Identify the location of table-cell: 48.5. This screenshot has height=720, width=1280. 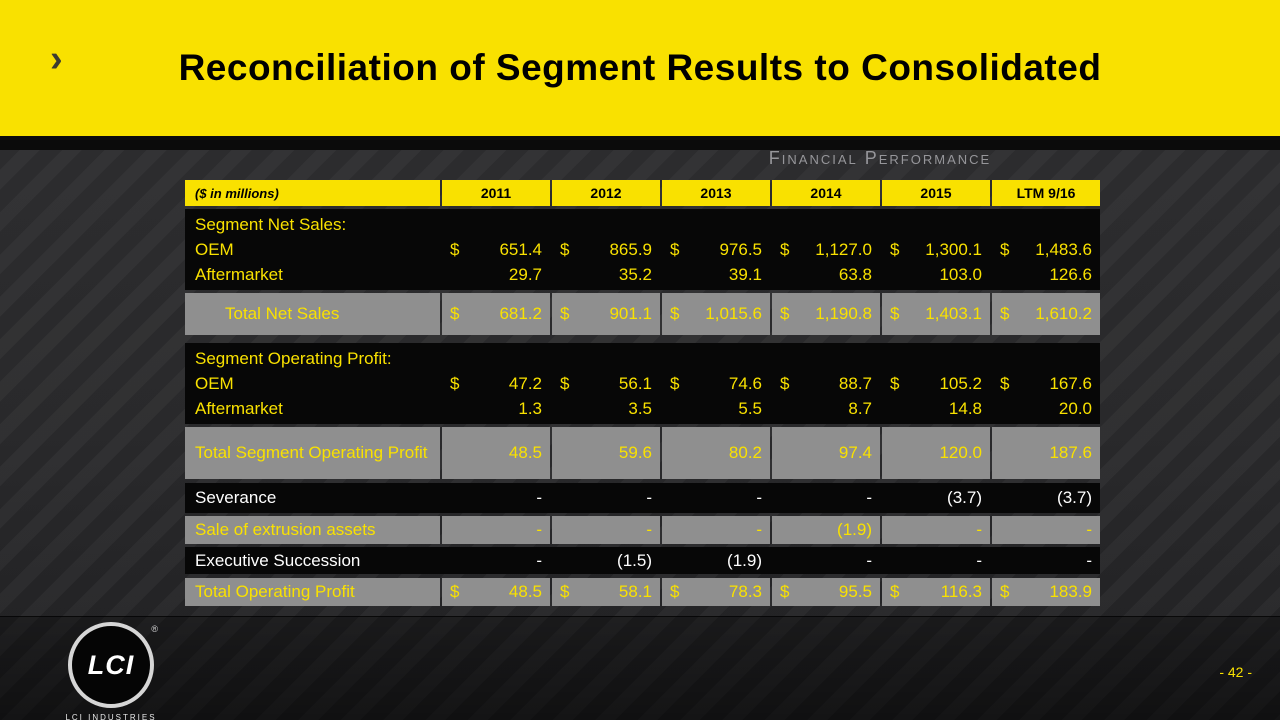
(496, 453).